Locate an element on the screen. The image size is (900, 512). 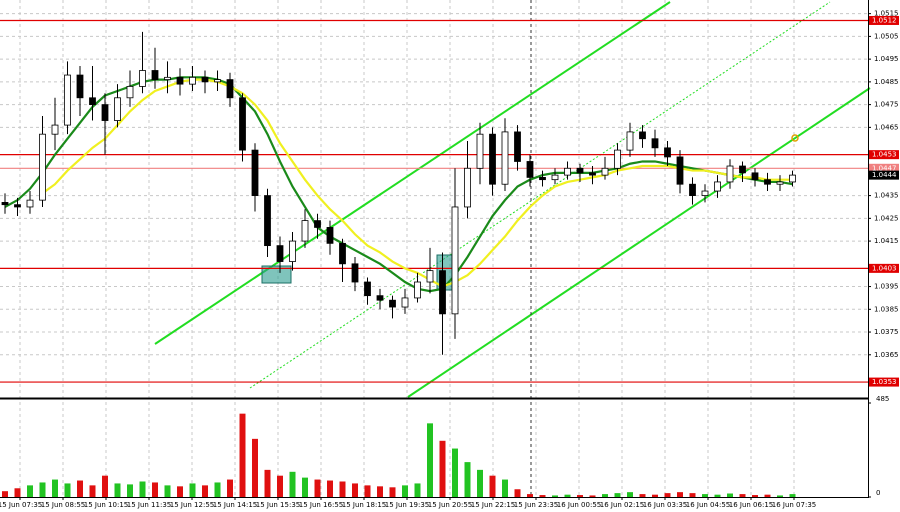
x-tick-label: 15 Jun 23:35 is located at coordinates (536, 505).